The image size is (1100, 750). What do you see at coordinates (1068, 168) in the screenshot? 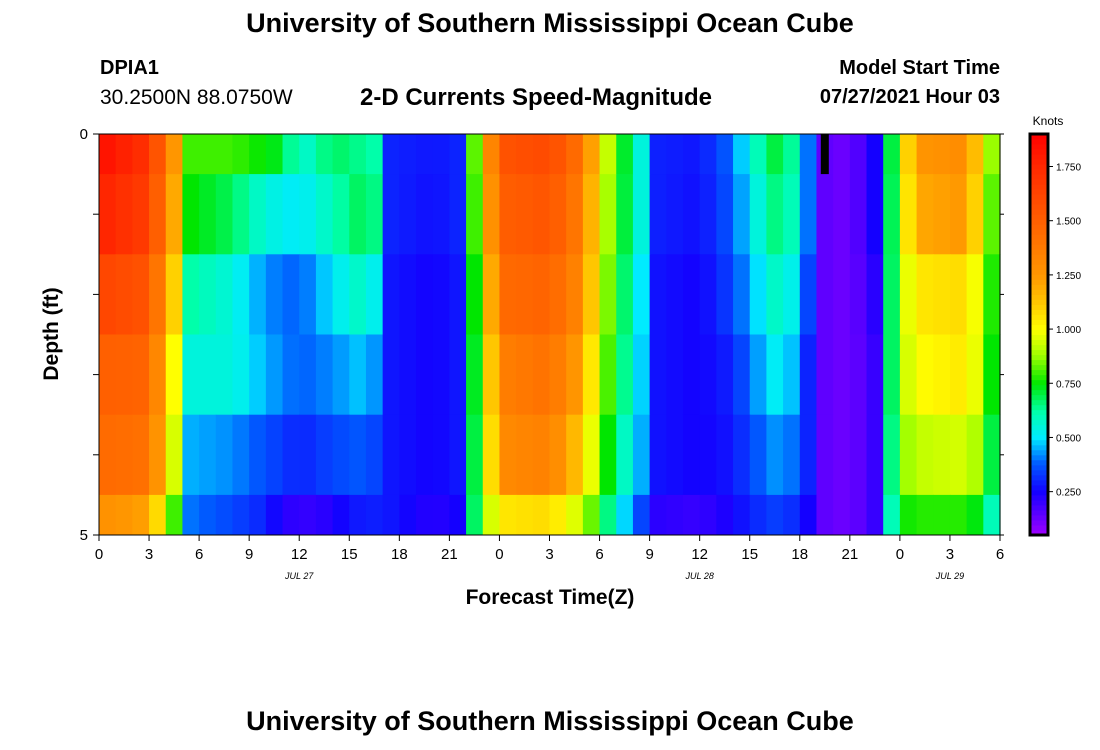
I see `colorbar-tick-label: 1.750` at bounding box center [1068, 168].